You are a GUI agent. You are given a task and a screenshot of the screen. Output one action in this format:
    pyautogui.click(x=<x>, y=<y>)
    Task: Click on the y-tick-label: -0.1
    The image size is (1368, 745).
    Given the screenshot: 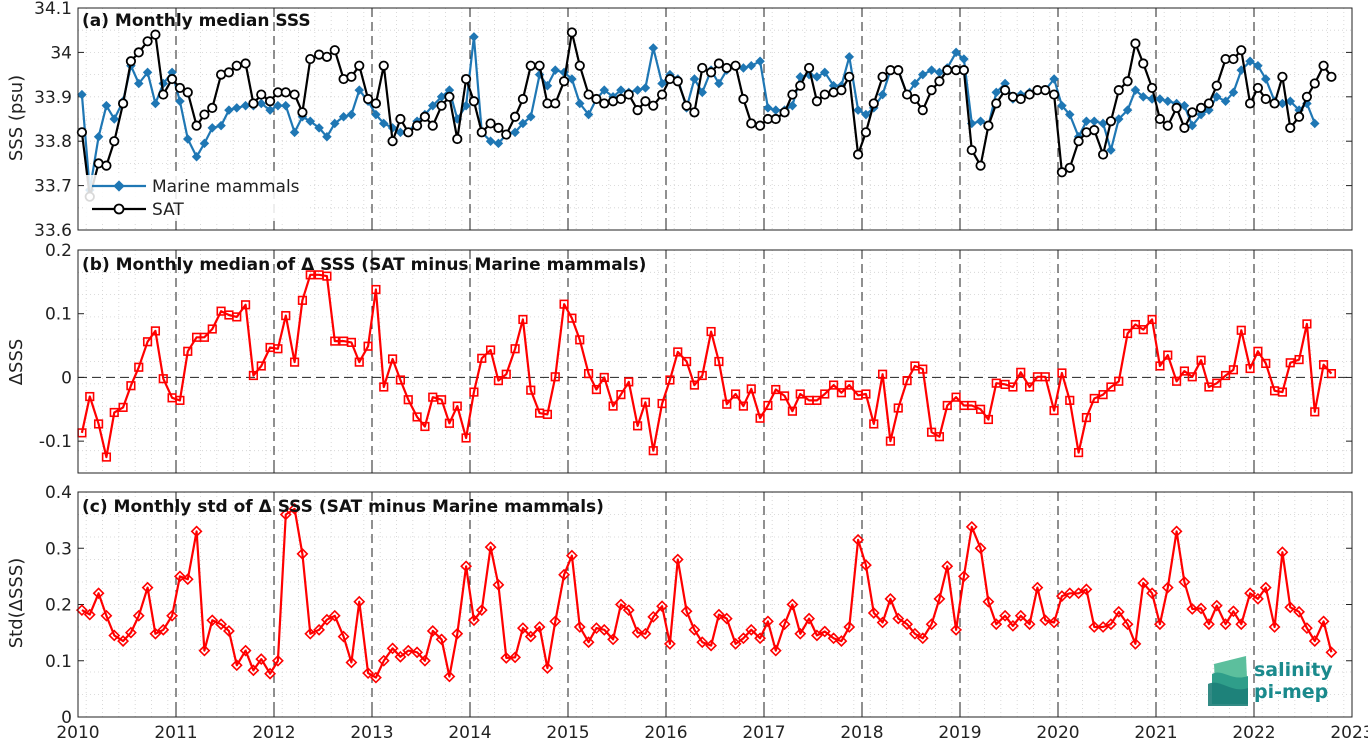 What is the action you would take?
    pyautogui.click(x=55, y=442)
    